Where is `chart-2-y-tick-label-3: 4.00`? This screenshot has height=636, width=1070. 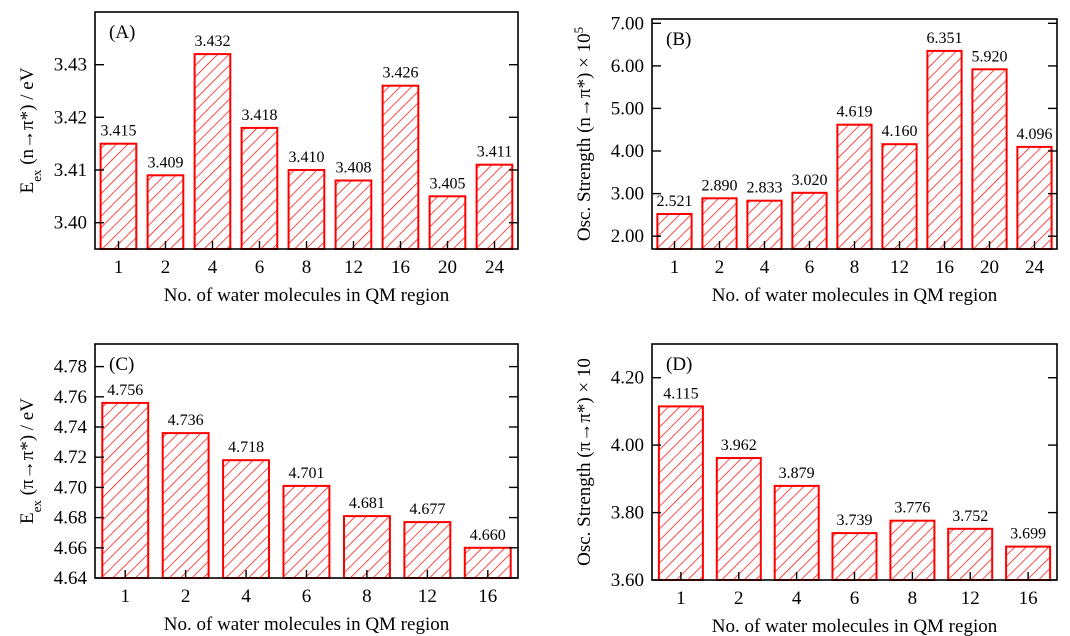 chart-2-y-tick-label-3: 4.00 is located at coordinates (627, 151).